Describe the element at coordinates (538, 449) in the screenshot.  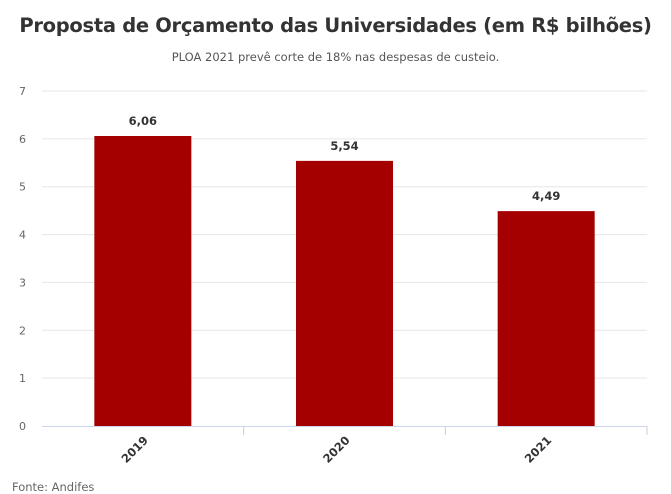
I see `x-tick-label: 2021` at that location.